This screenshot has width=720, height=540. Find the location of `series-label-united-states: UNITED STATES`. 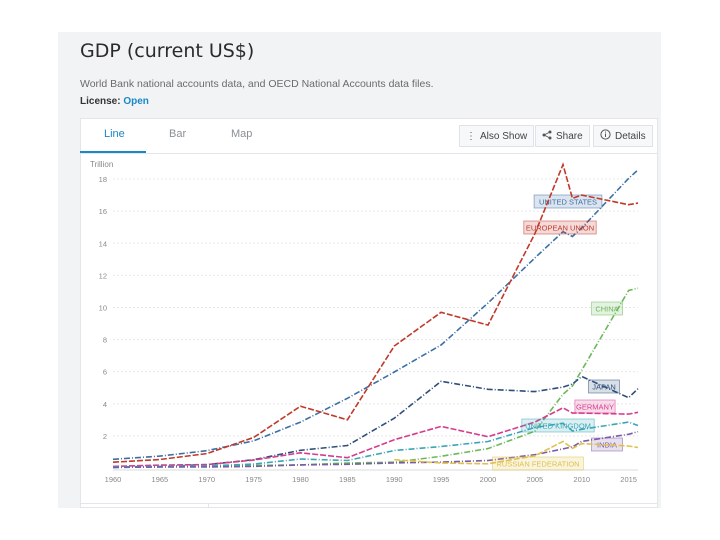

series-label-united-states: UNITED STATES is located at coordinates (568, 201).